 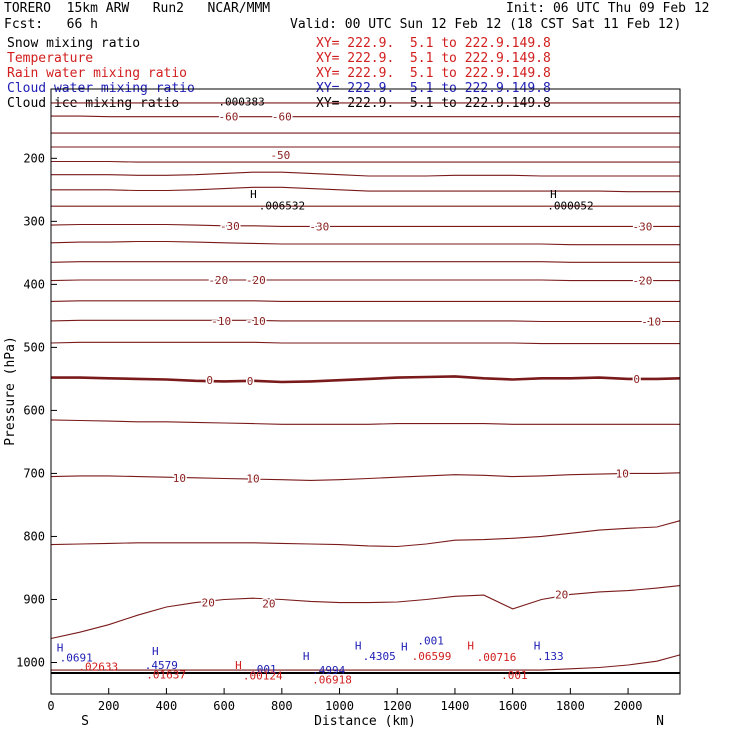 I want to click on x-axis-label: Distance (km), so click(x=365, y=721).